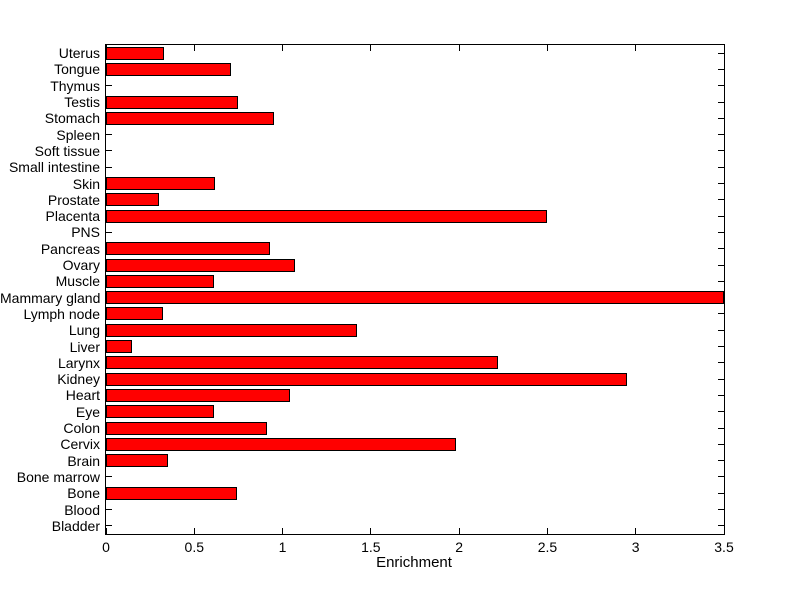 This screenshot has width=800, height=599. Describe the element at coordinates (77, 281) in the screenshot. I see `y-tick-label: Muscle` at that location.